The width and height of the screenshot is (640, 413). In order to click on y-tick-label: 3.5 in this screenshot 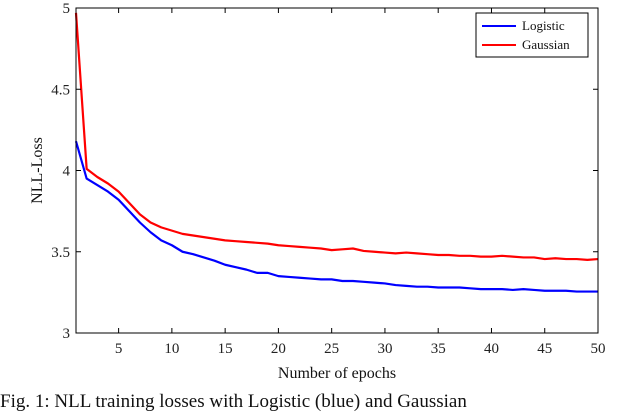, I will do `click(60, 253)`.